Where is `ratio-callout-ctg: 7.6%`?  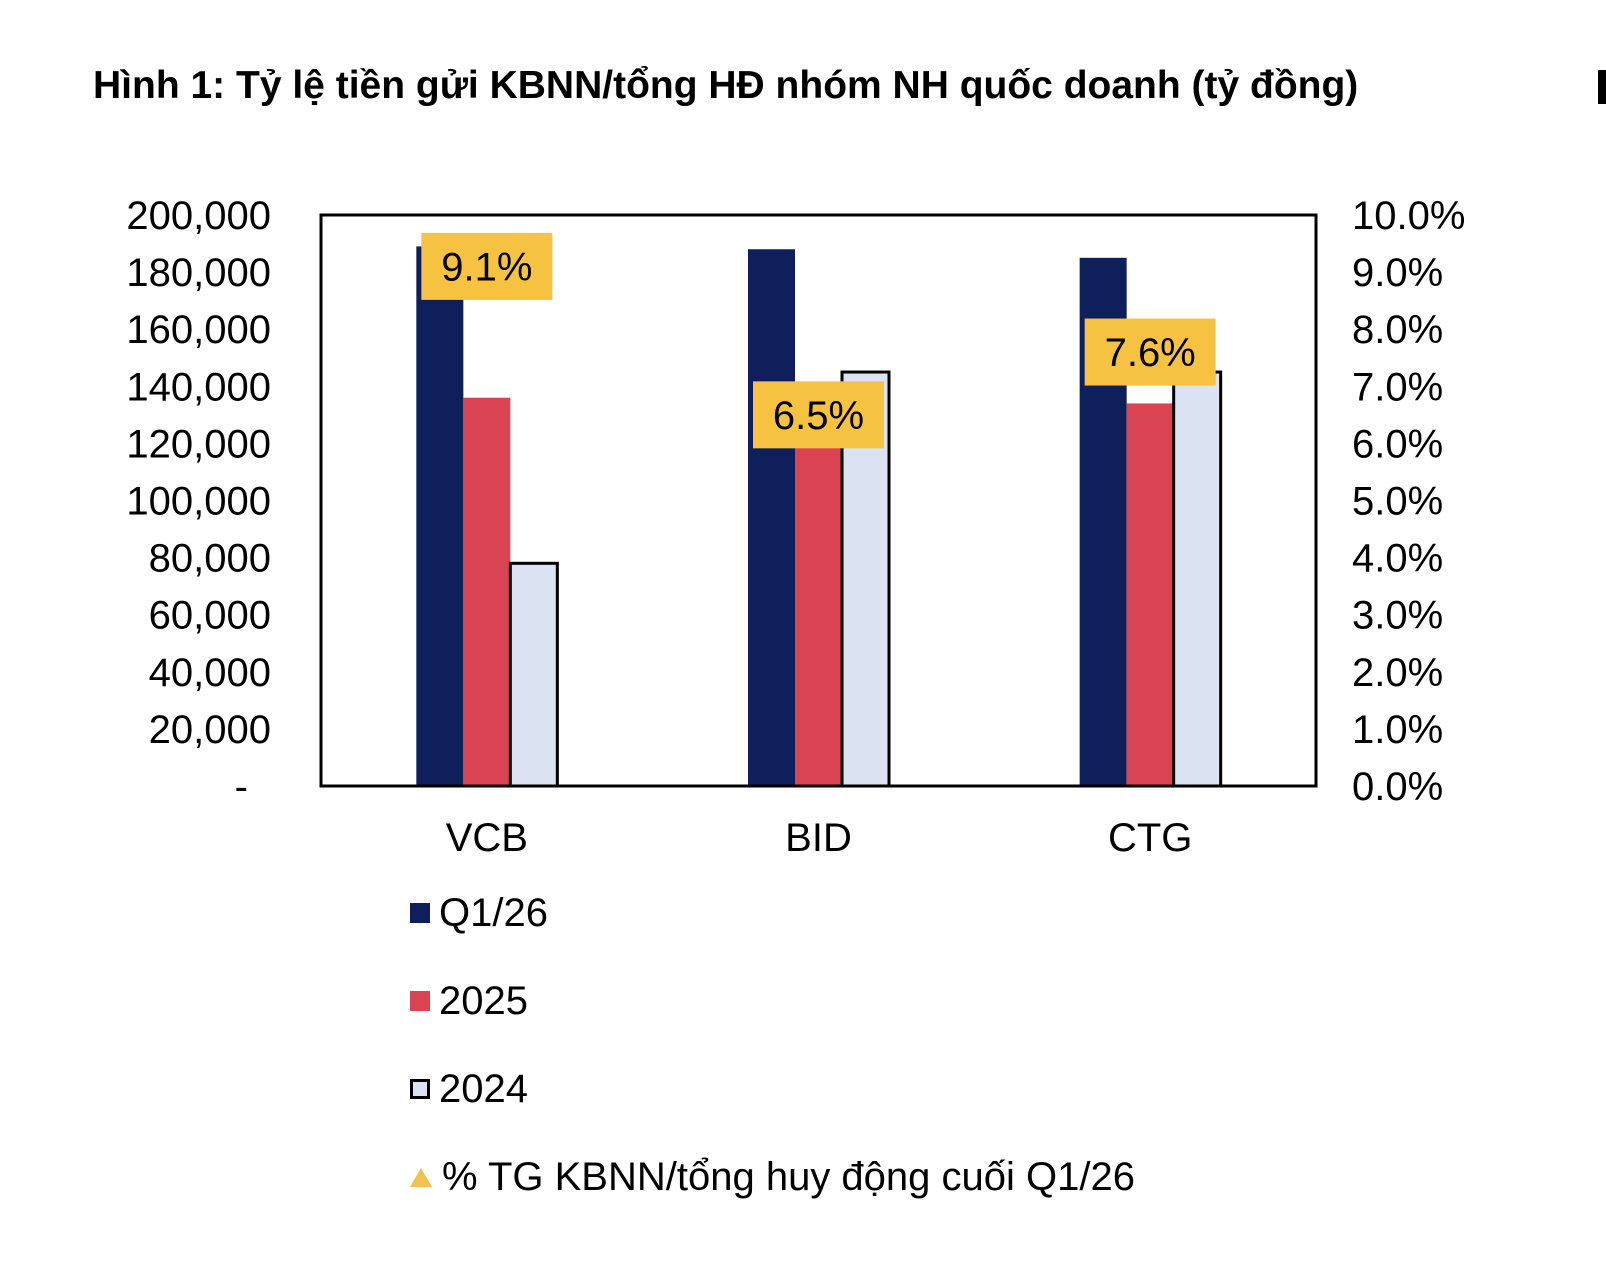 ratio-callout-ctg: 7.6% is located at coordinates (1150, 352).